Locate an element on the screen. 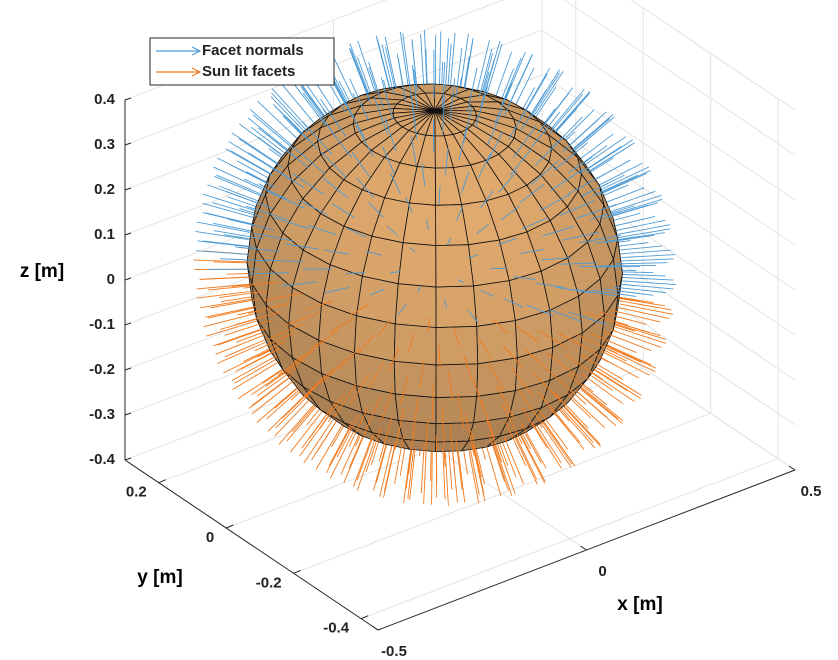  z-tick-label: 0.4 is located at coordinates (105, 99).